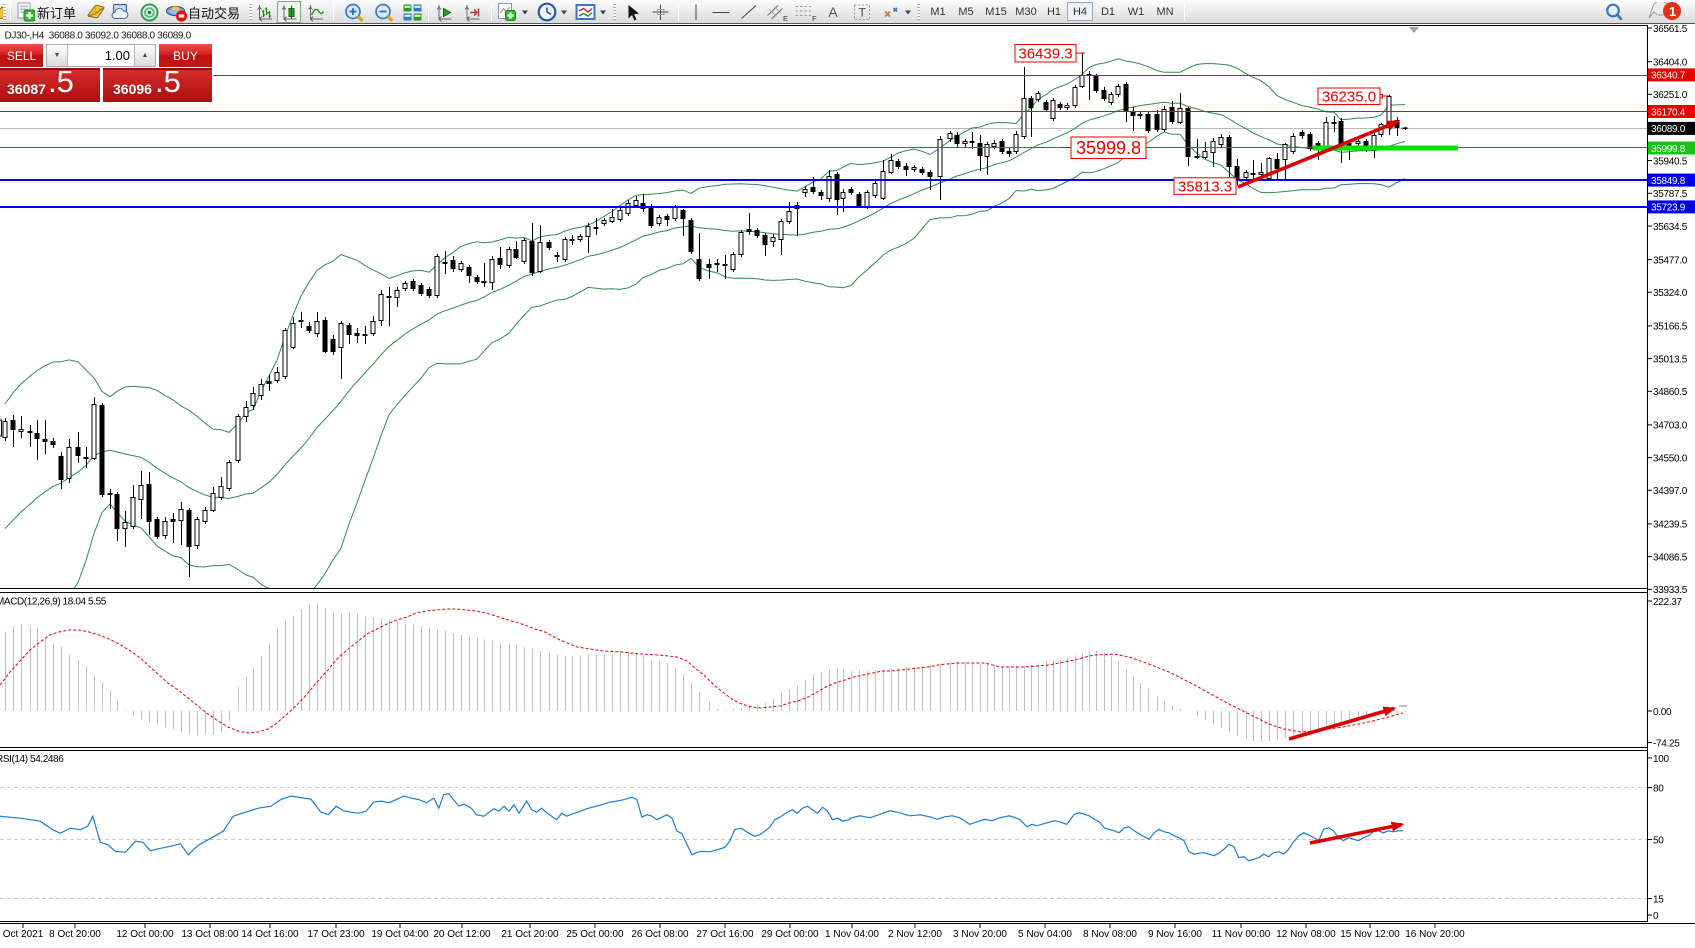 The height and width of the screenshot is (948, 1695). Describe the element at coordinates (1670, 227) in the screenshot. I see `svg-text: 35634.5` at that location.